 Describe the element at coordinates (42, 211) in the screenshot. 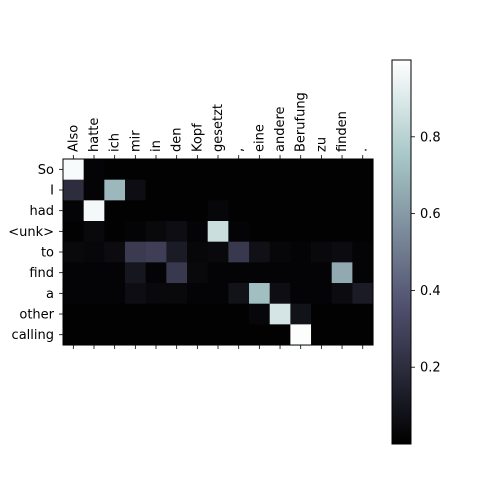

I see `y-tick-label: had` at that location.